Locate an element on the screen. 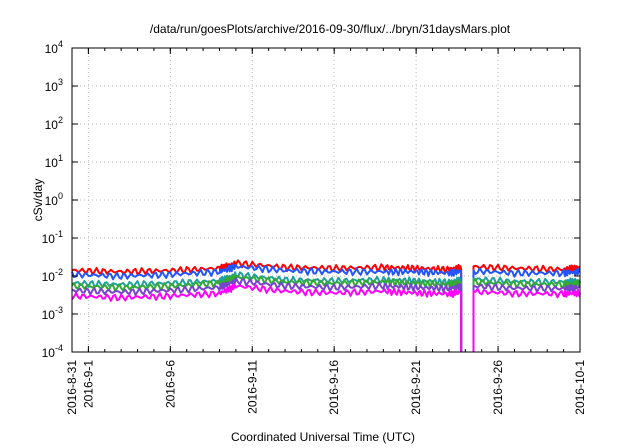 The width and height of the screenshot is (640, 448). y-tick-label: 10² is located at coordinates (54, 123).